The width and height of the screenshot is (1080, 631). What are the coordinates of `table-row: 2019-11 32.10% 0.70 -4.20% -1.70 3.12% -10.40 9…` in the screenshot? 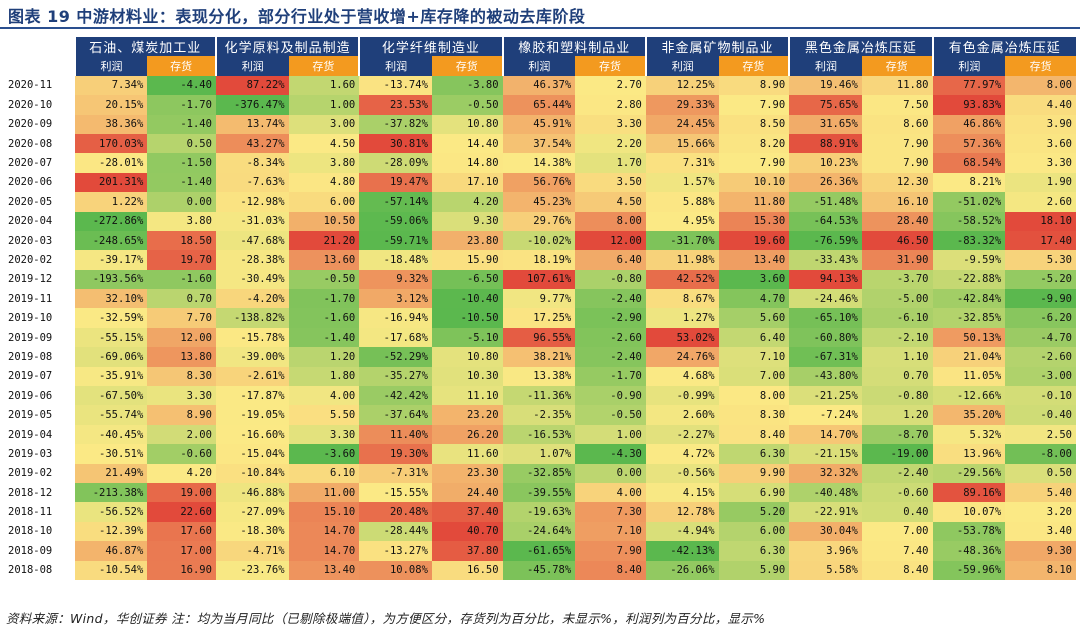 It's located at (540, 299).